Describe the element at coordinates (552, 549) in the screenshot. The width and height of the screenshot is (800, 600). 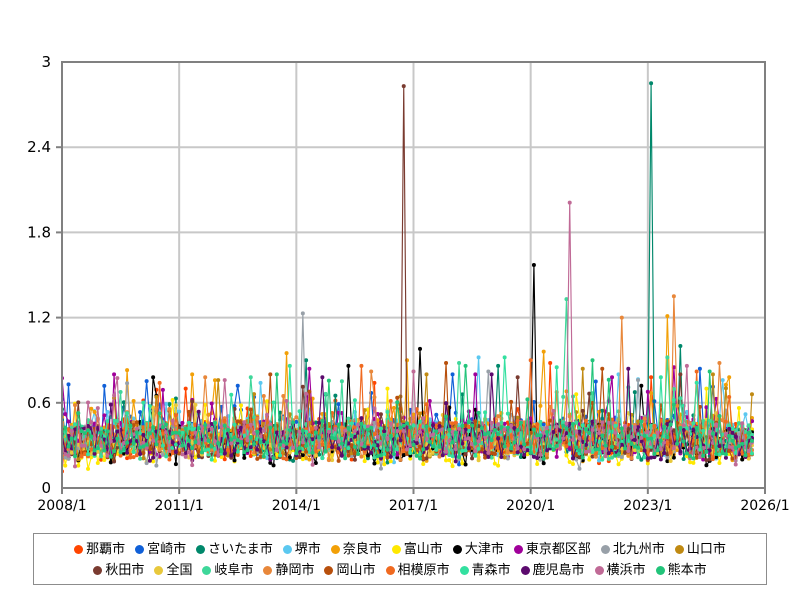
I see `legend-item: 東京都区部` at that location.